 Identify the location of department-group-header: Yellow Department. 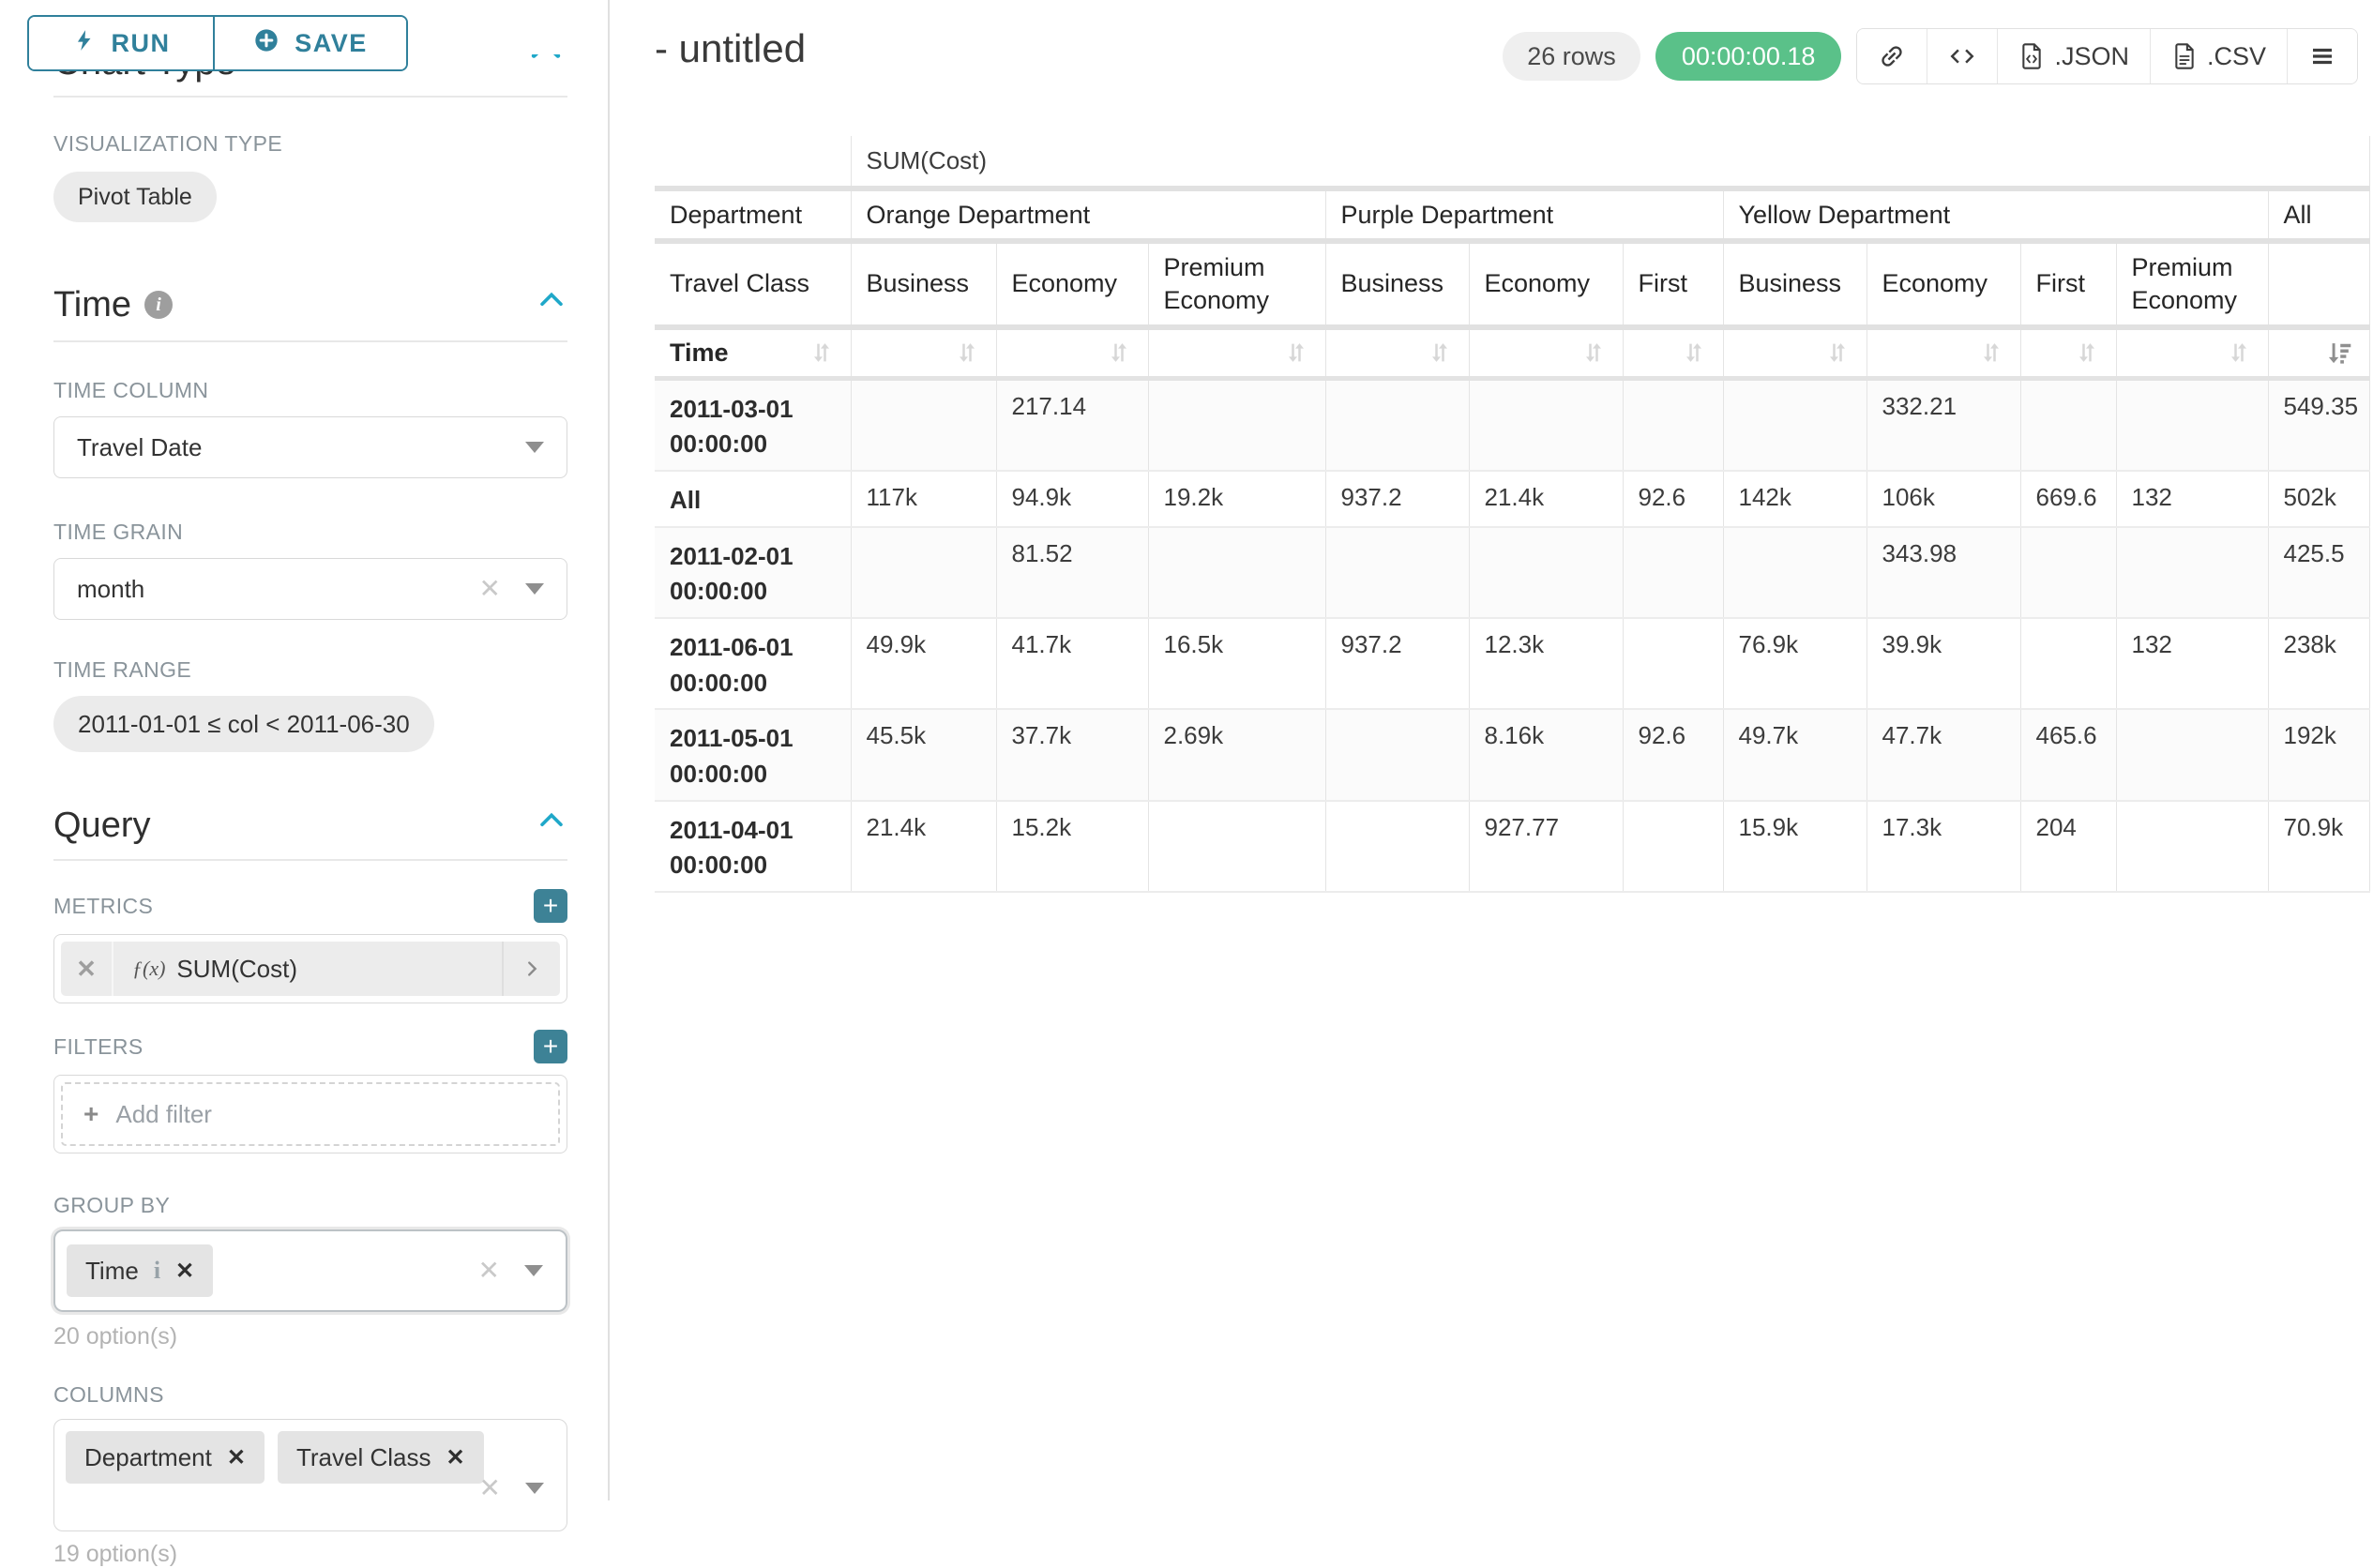
(1996, 216).